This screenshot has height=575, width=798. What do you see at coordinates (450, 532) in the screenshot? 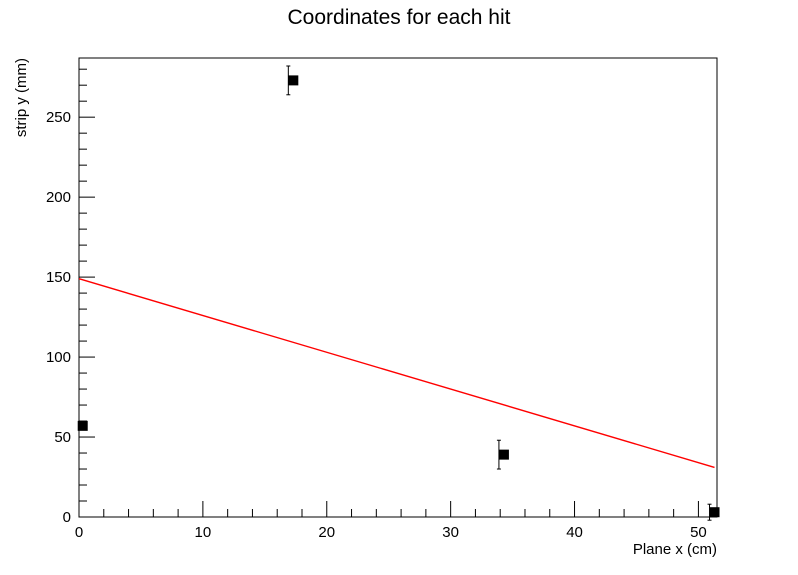
I see `x-tick-label: 30` at bounding box center [450, 532].